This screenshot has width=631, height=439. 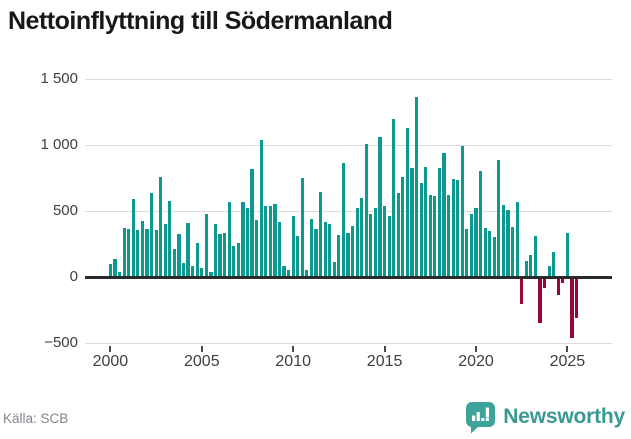 I want to click on newsworthy-logo-text: Newsworthy, so click(x=564, y=416).